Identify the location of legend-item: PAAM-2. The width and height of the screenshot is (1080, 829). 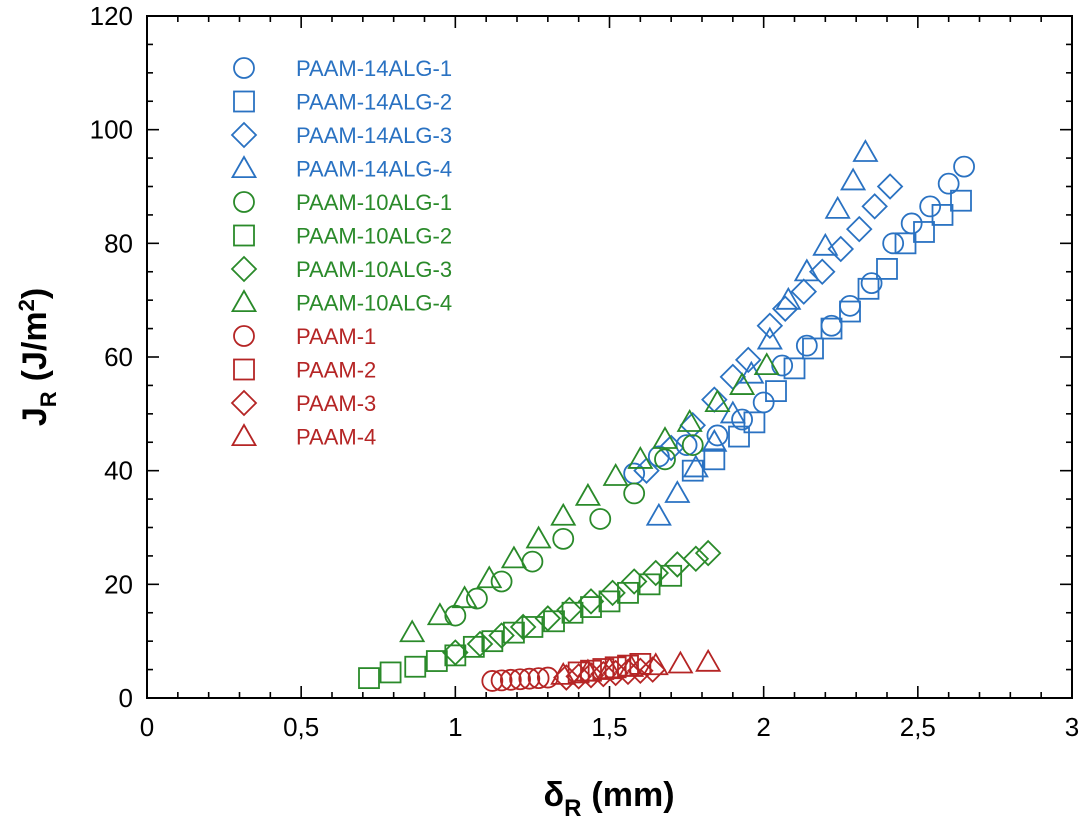
(304, 370).